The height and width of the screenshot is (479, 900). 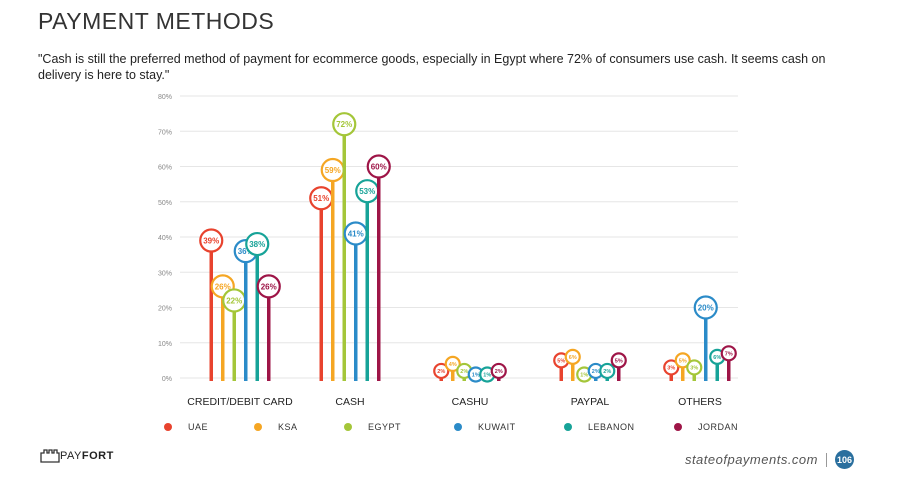 I want to click on castle-icon, so click(x=50, y=456).